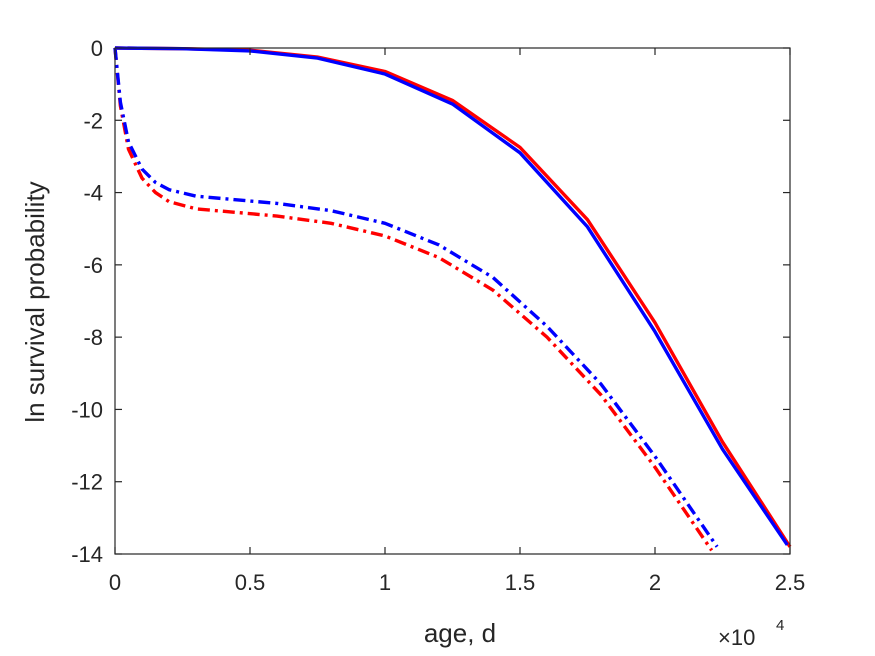 This screenshot has height=656, width=875. Describe the element at coordinates (250, 582) in the screenshot. I see `x-tick-label: 0.5` at that location.